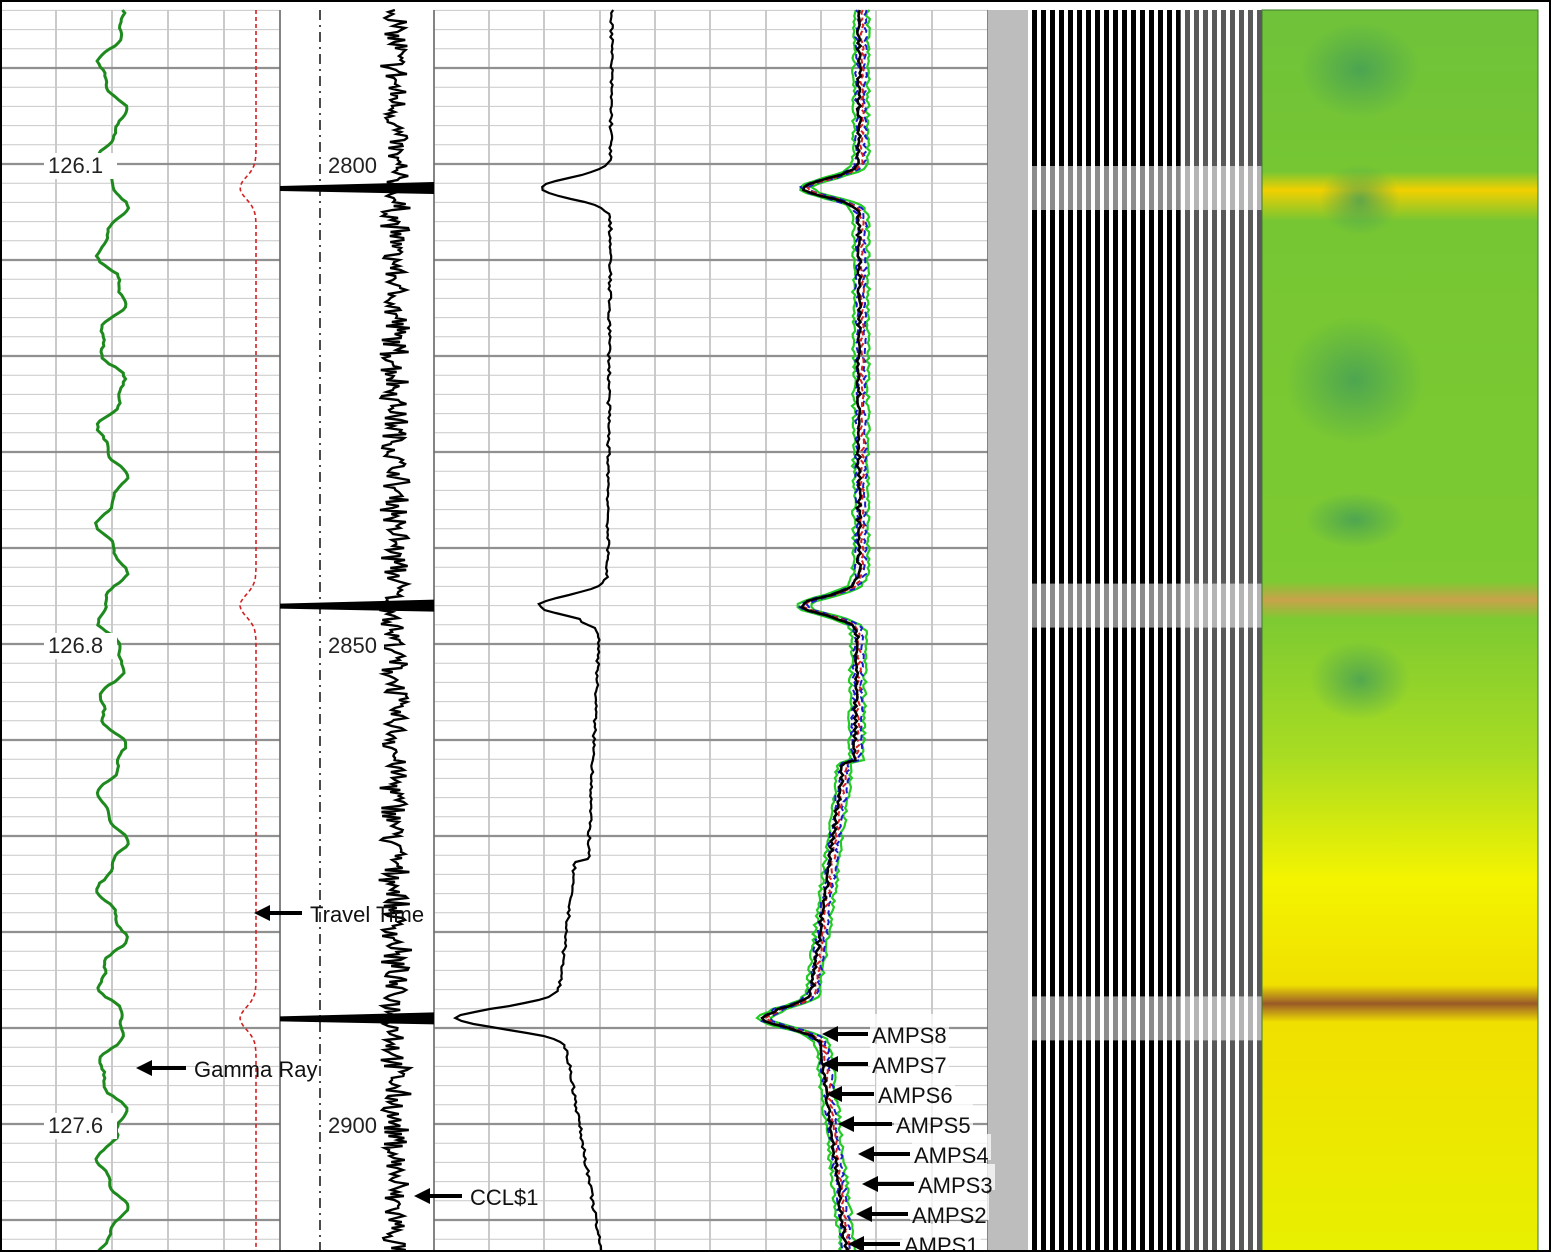 This screenshot has height=1252, width=1551. What do you see at coordinates (915, 1095) in the screenshot?
I see `amps-label: AMPS6` at bounding box center [915, 1095].